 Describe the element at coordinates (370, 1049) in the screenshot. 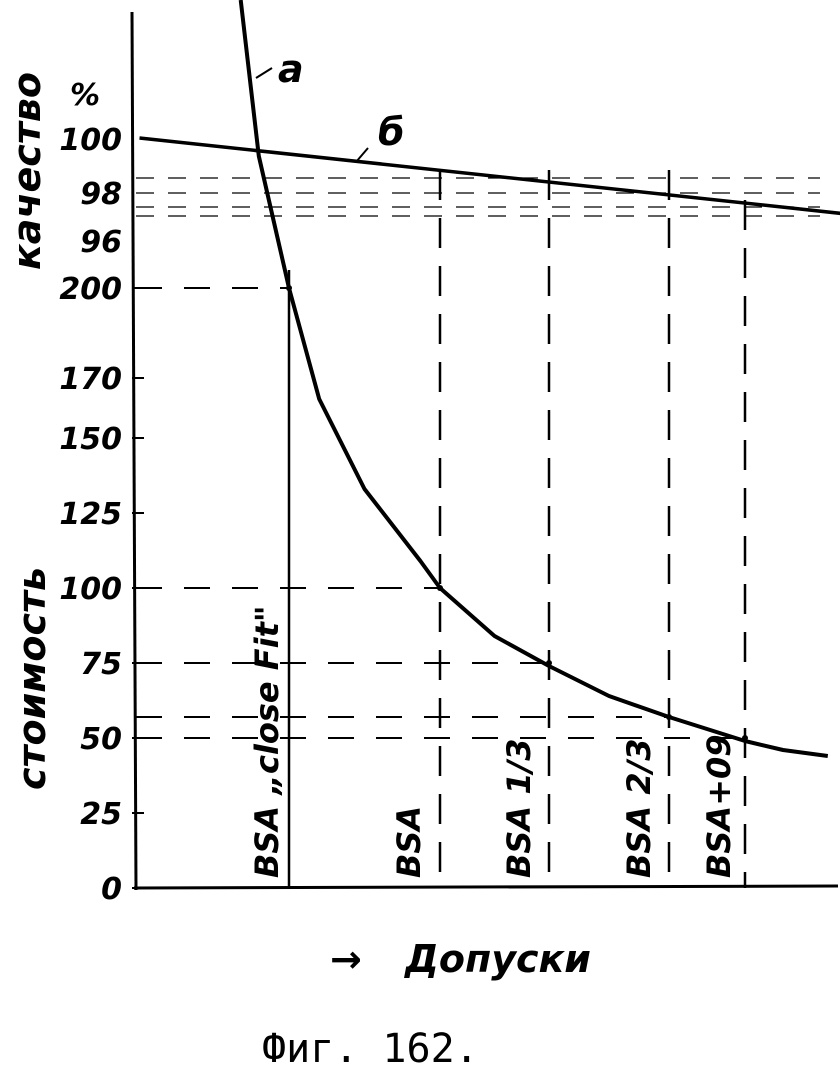

I see `figure-caption: Фиг. 162.` at that location.